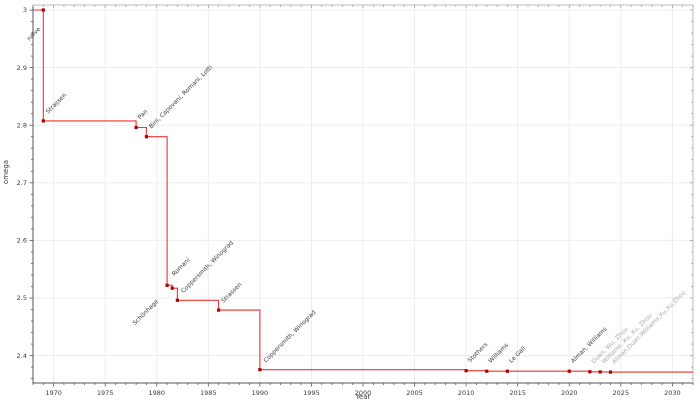 The width and height of the screenshot is (700, 402). What do you see at coordinates (22, 241) in the screenshot?
I see `y-tick-label: 2.6` at bounding box center [22, 241].